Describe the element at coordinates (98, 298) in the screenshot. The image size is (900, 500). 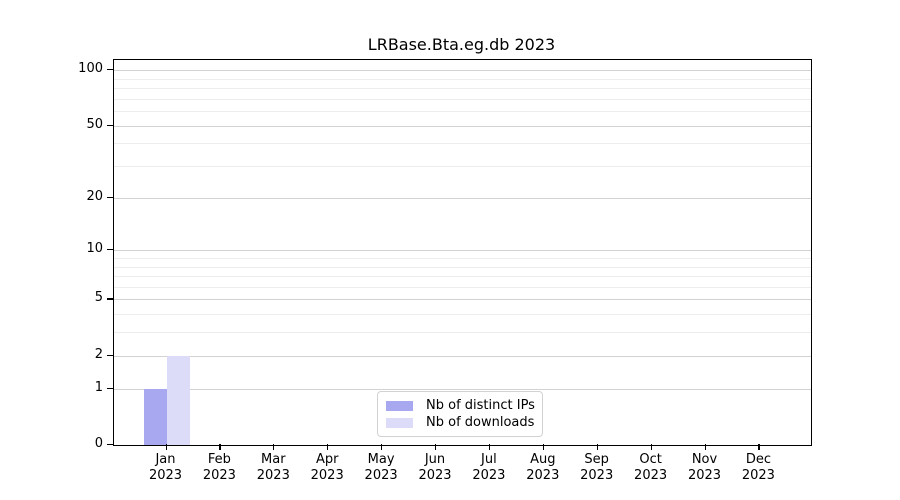
I see `y-tick-label: 5` at that location.